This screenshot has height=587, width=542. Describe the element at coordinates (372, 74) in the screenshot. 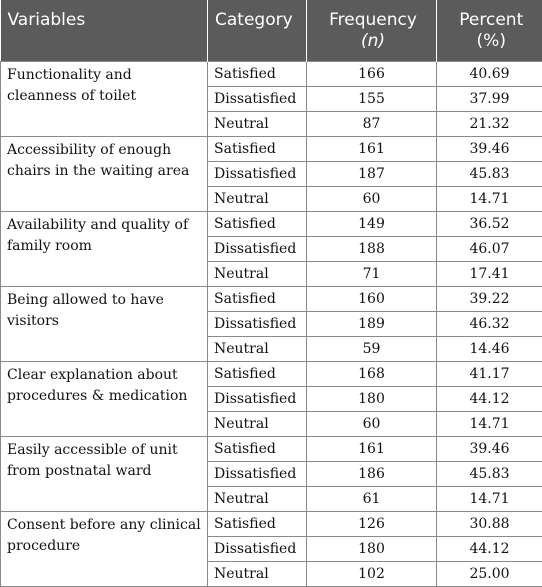

I see `frequency-cell: 166` at that location.